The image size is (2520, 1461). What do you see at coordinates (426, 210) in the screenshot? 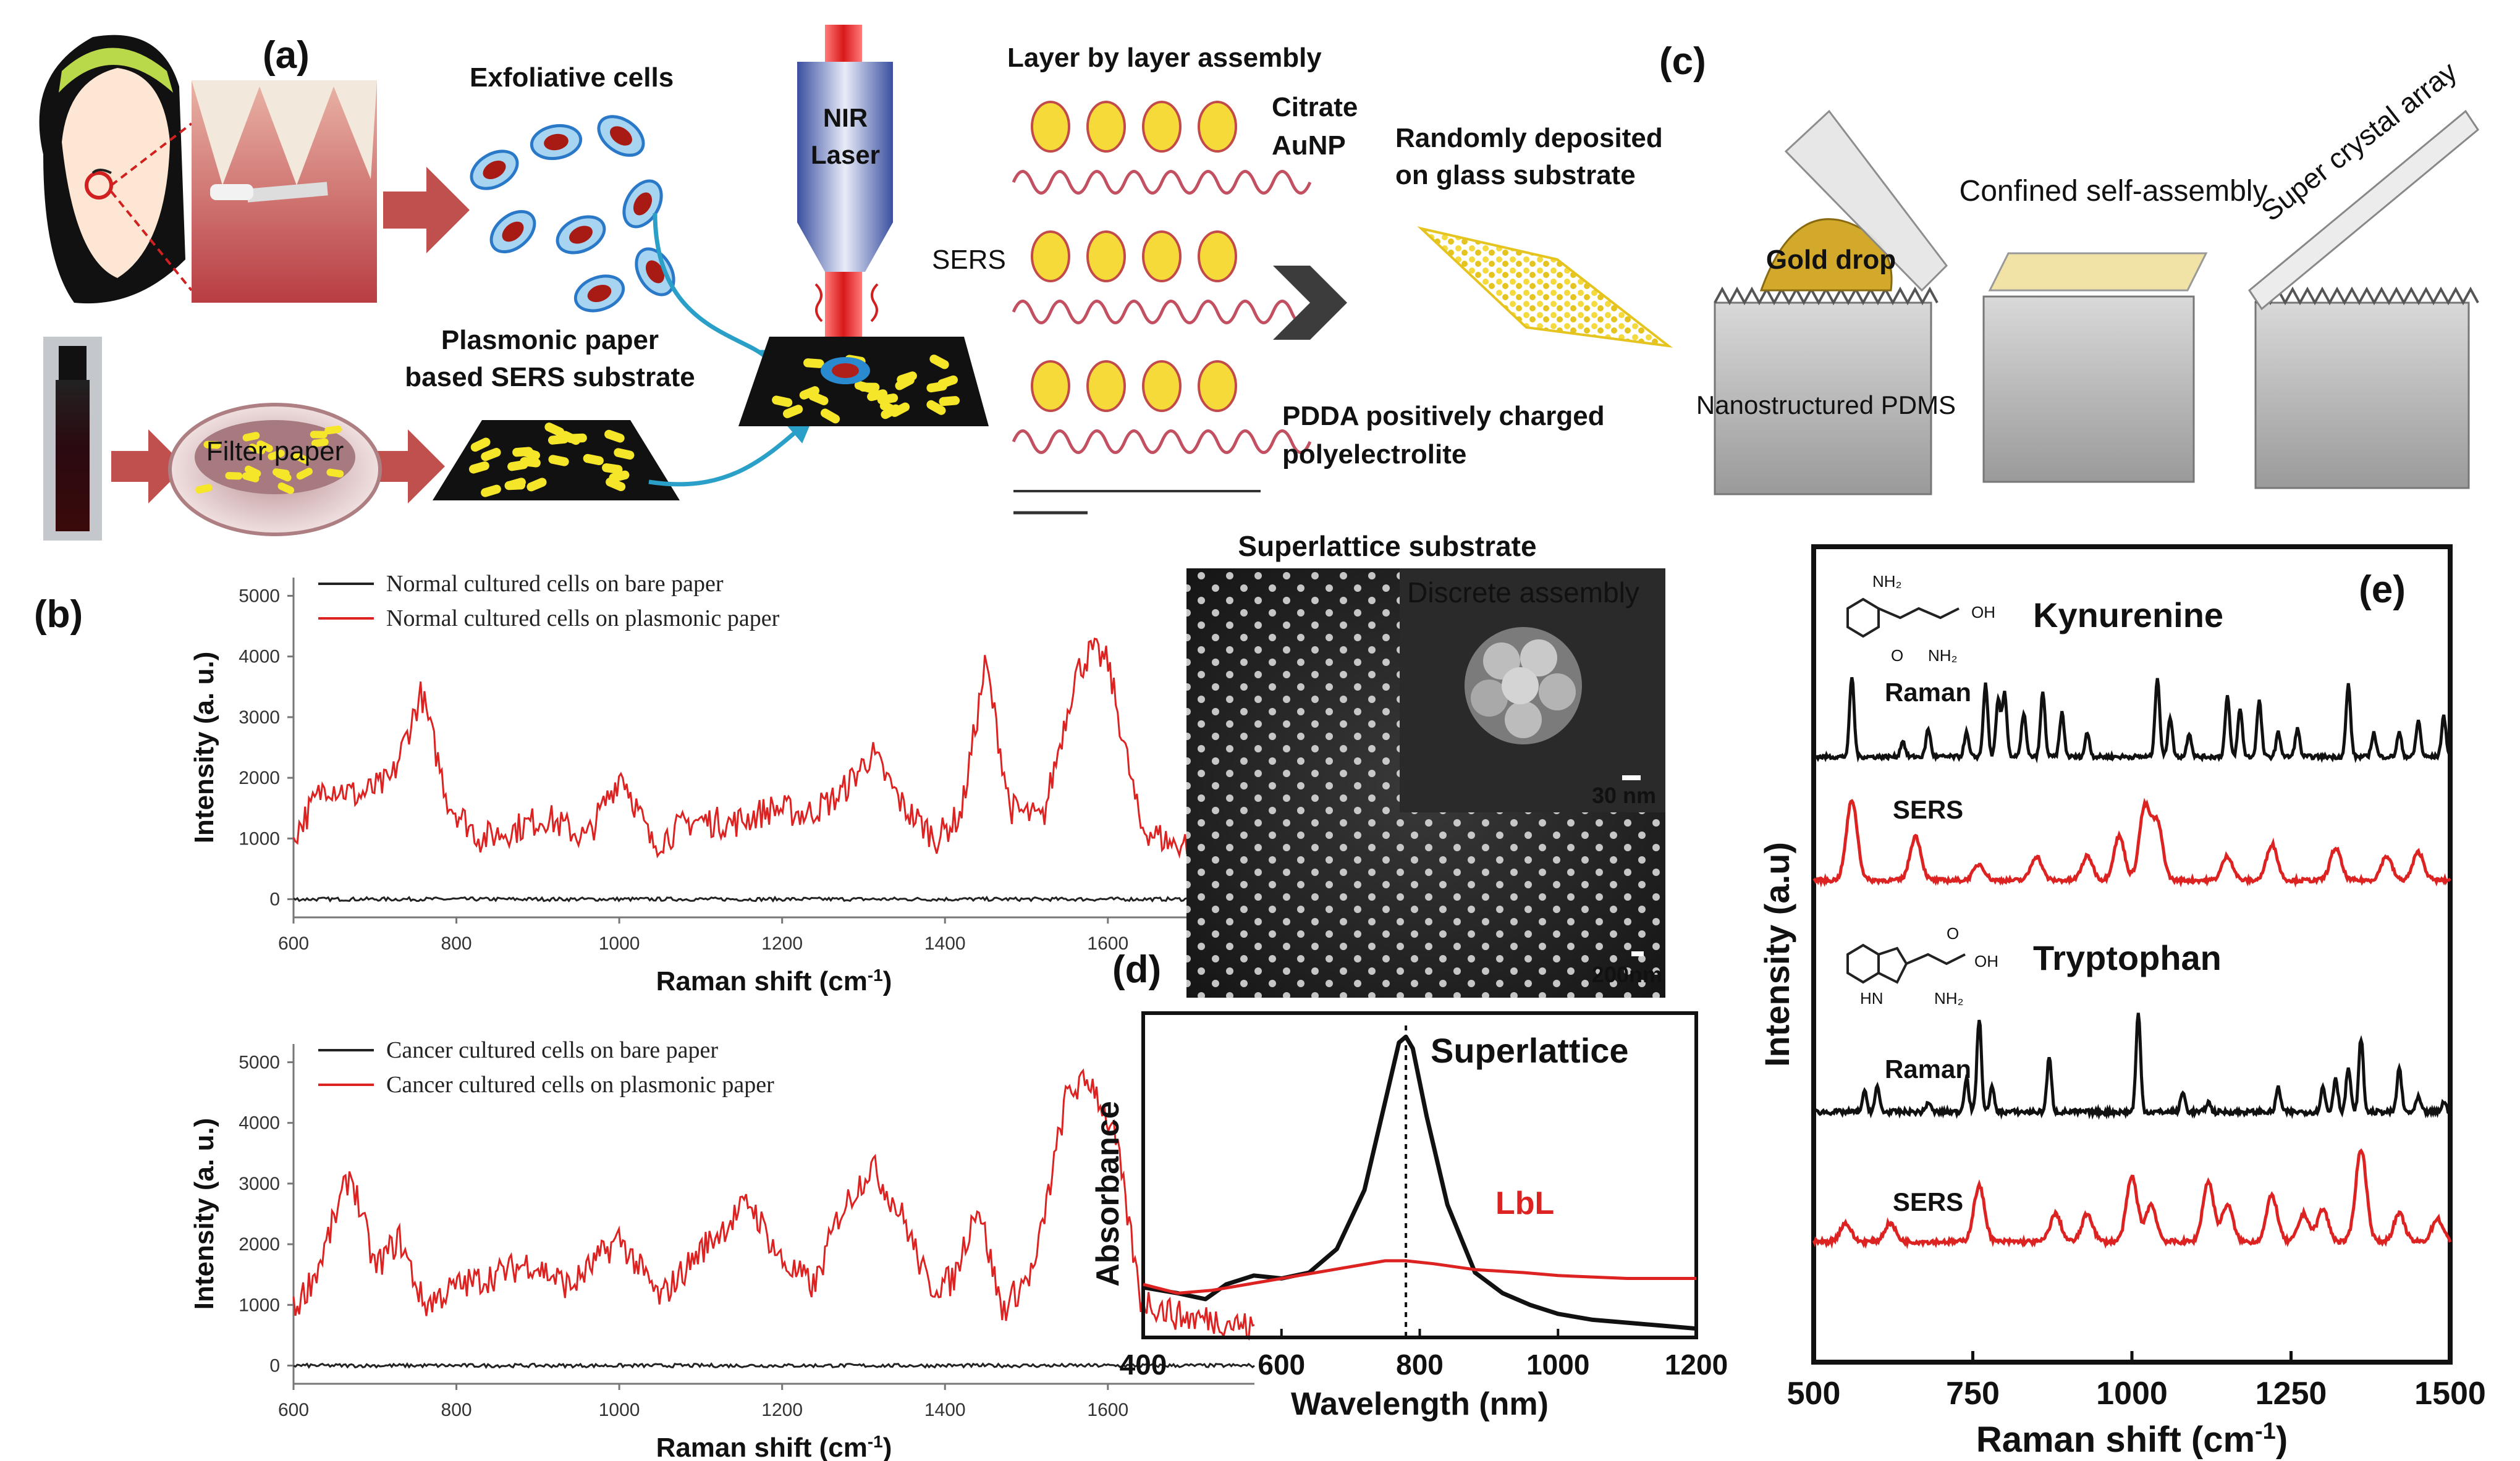
I see `arrow-to-cells` at bounding box center [426, 210].